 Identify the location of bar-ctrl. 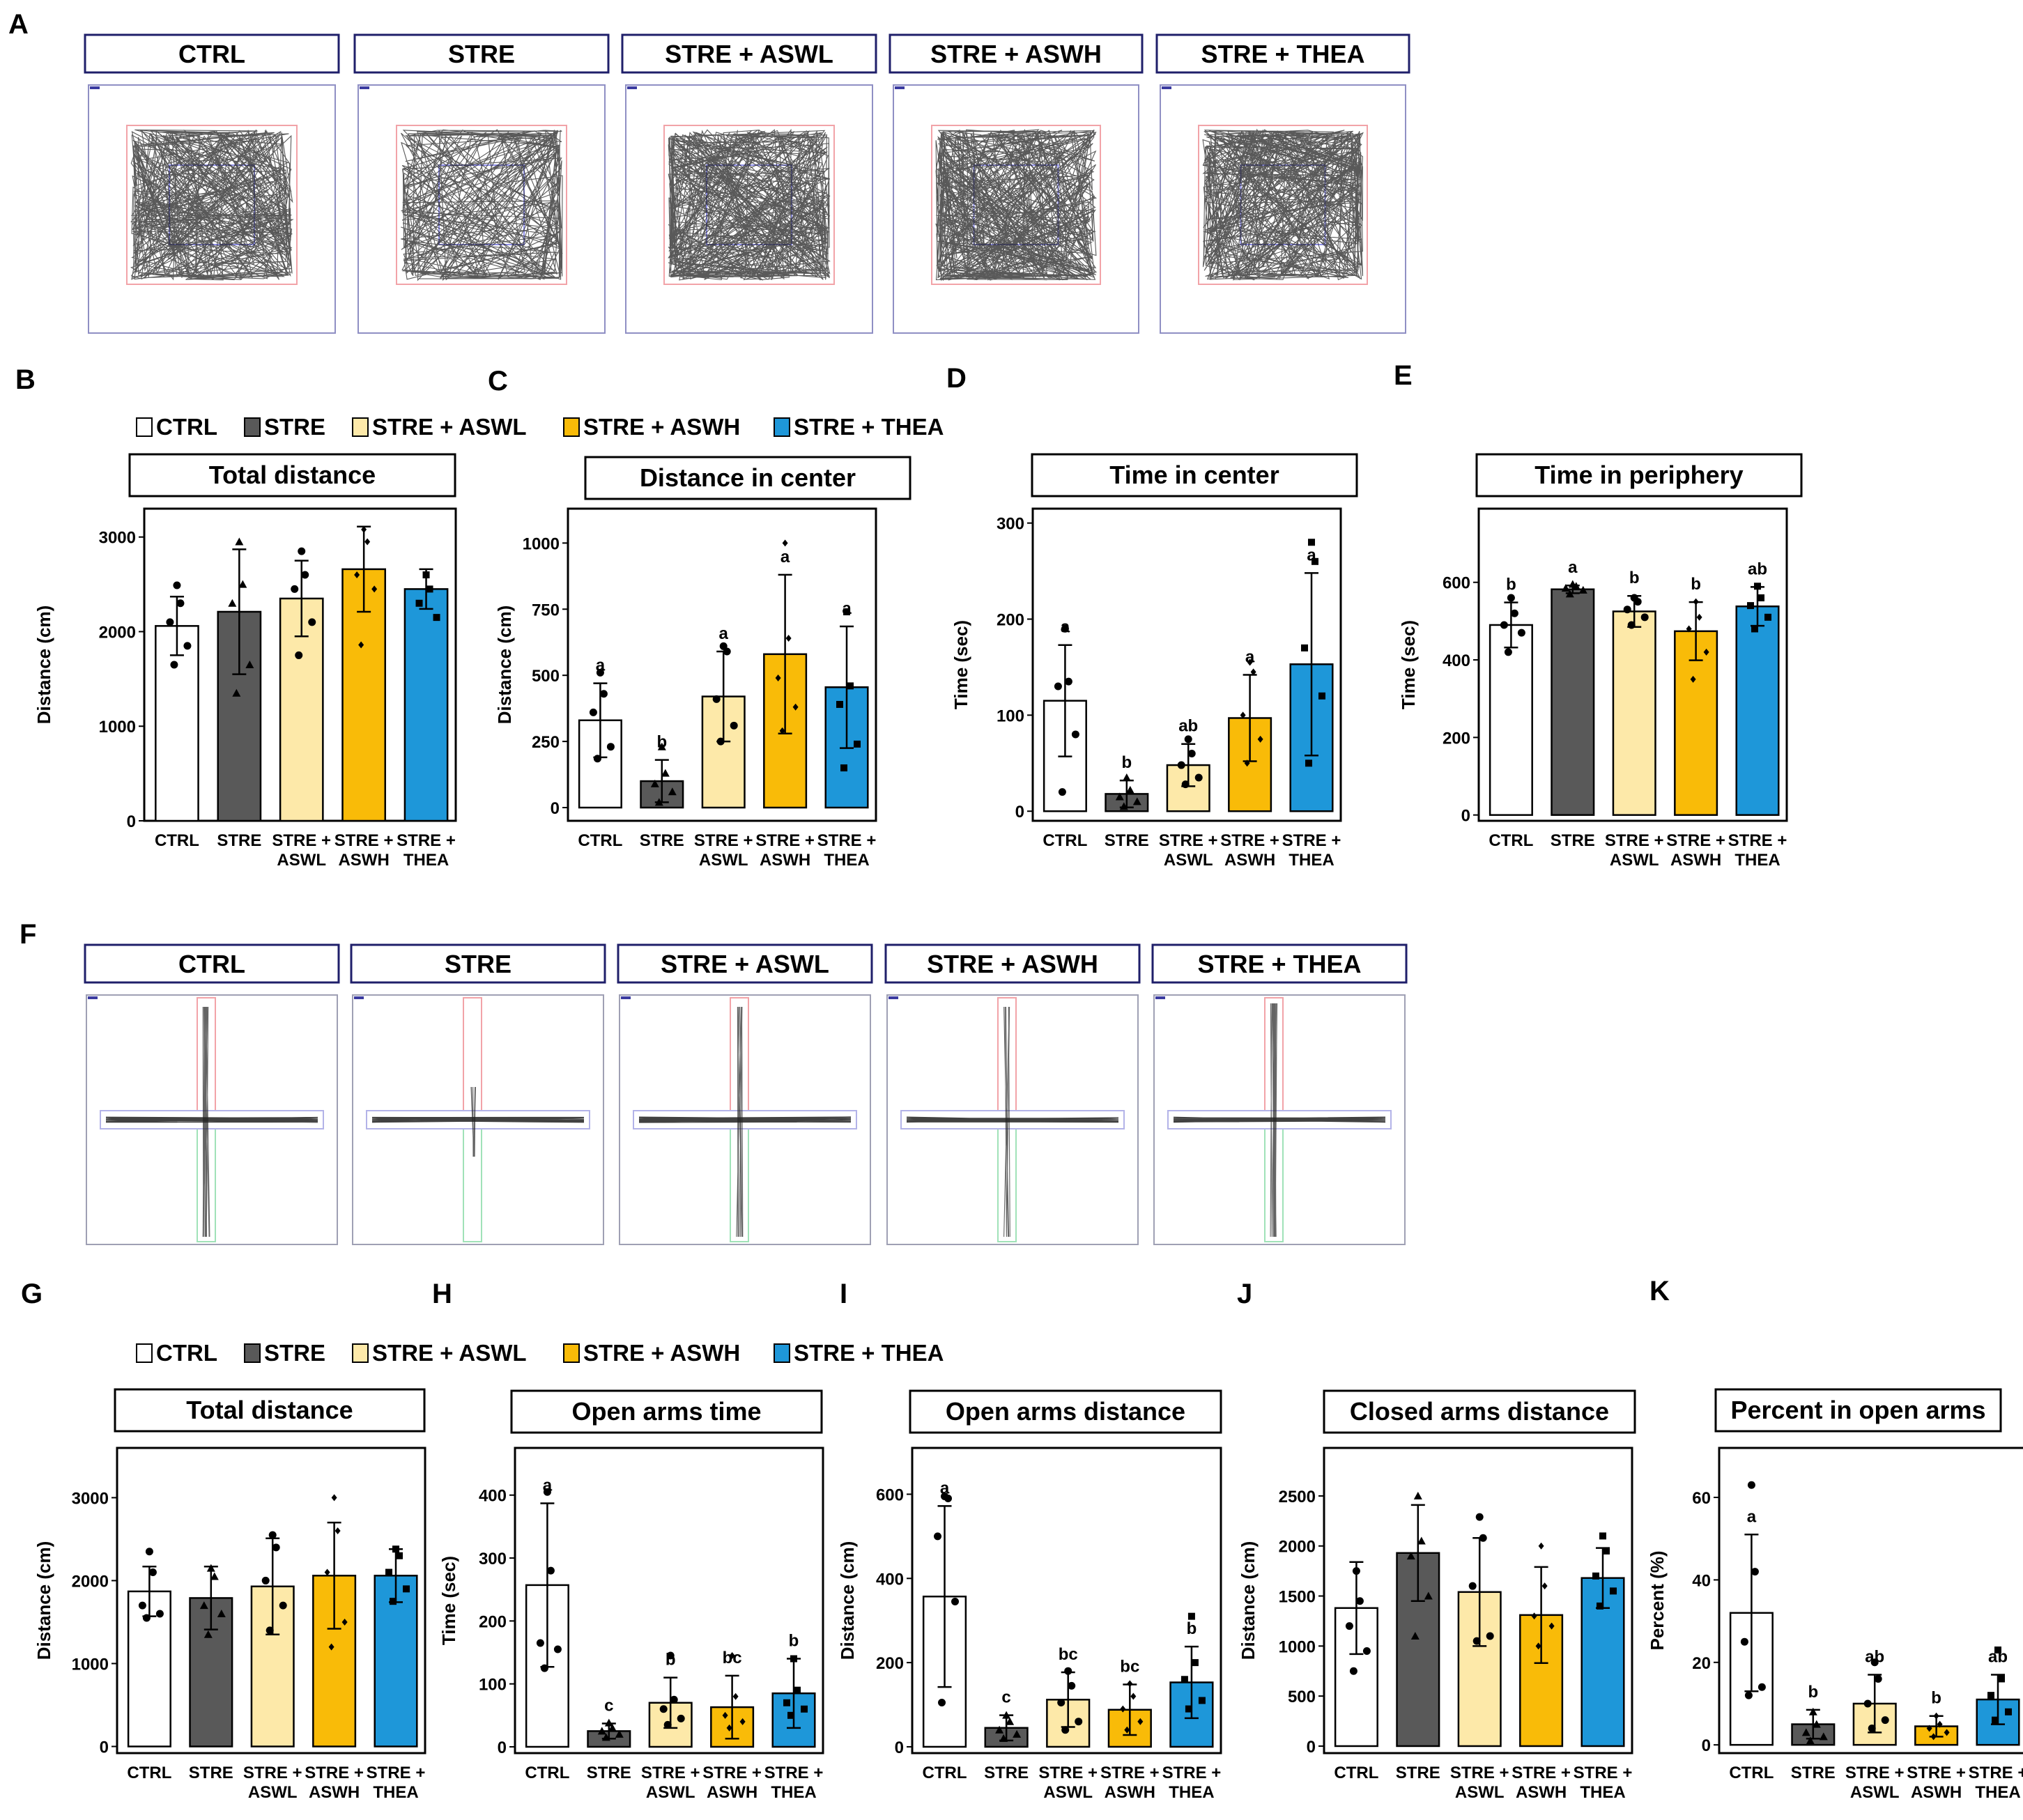
(177, 724).